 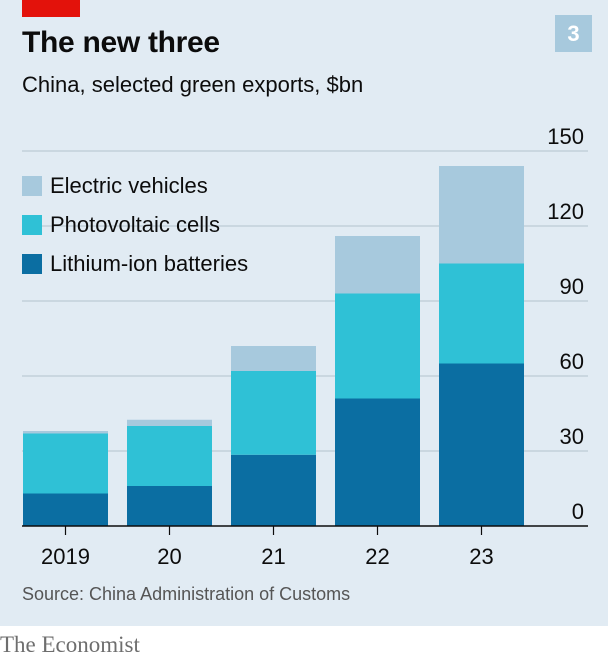 I want to click on legend-label-electric-vehicles: Electric vehicles, so click(x=129, y=185).